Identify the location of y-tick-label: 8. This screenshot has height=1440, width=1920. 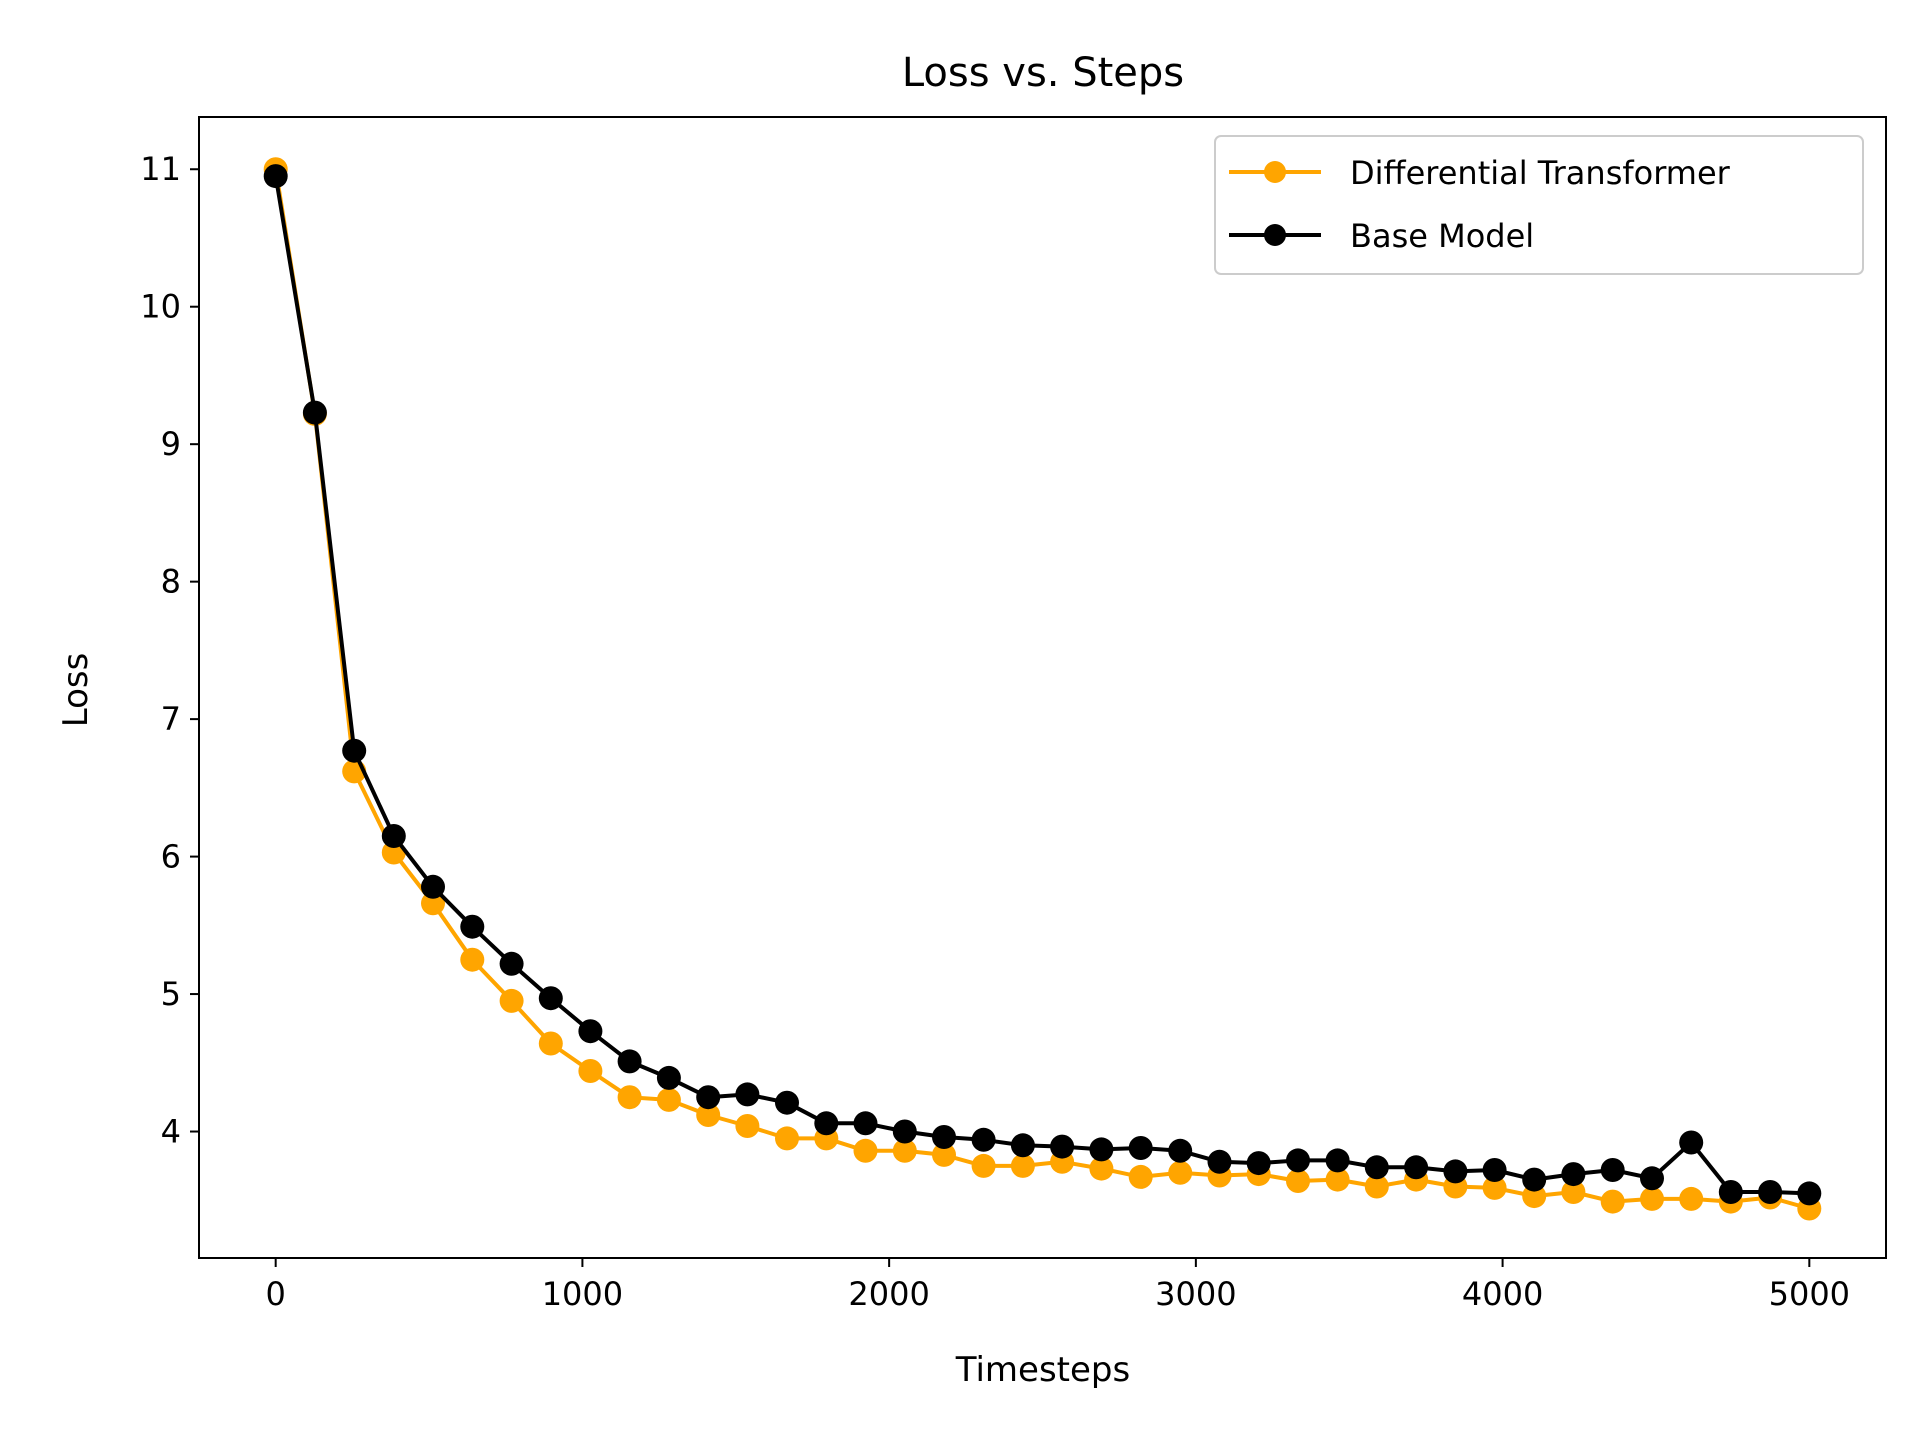
(171, 582).